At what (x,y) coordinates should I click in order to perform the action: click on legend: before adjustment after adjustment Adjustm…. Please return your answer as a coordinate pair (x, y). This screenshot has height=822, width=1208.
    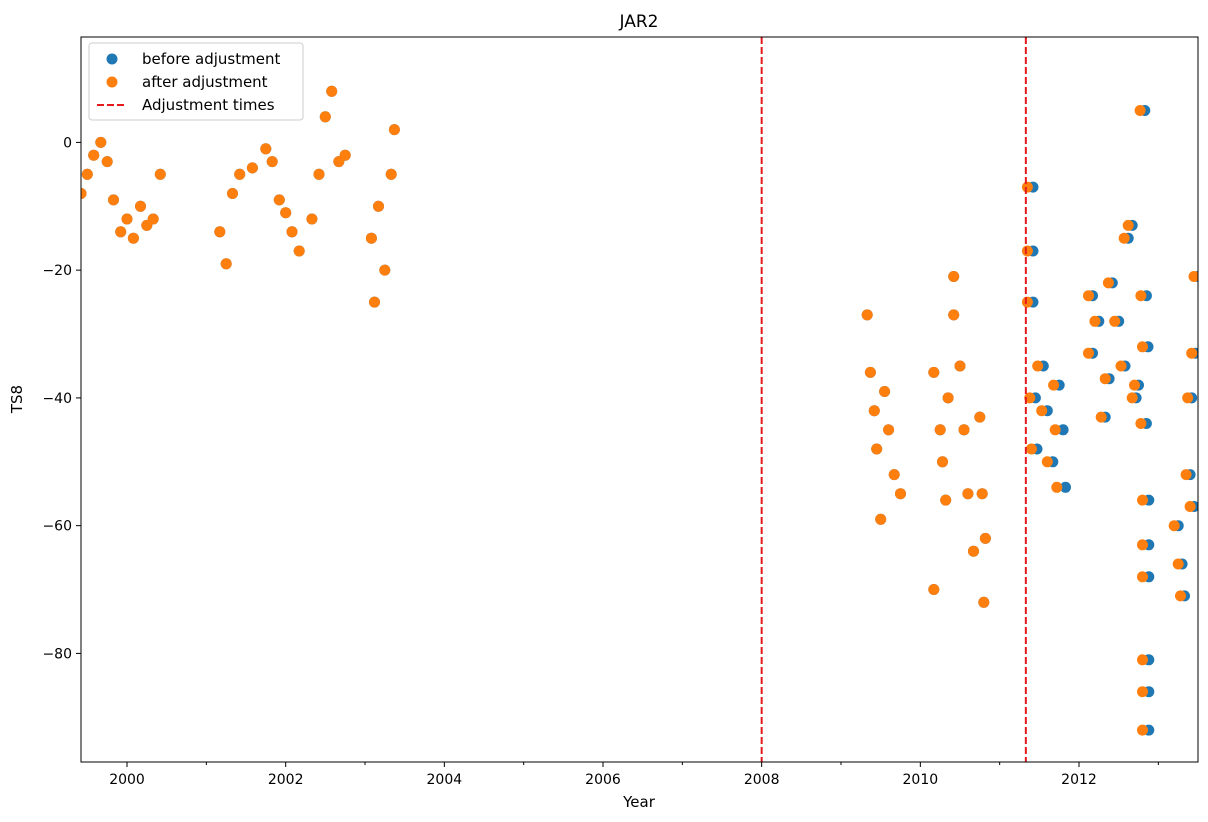
    Looking at the image, I should click on (196, 81).